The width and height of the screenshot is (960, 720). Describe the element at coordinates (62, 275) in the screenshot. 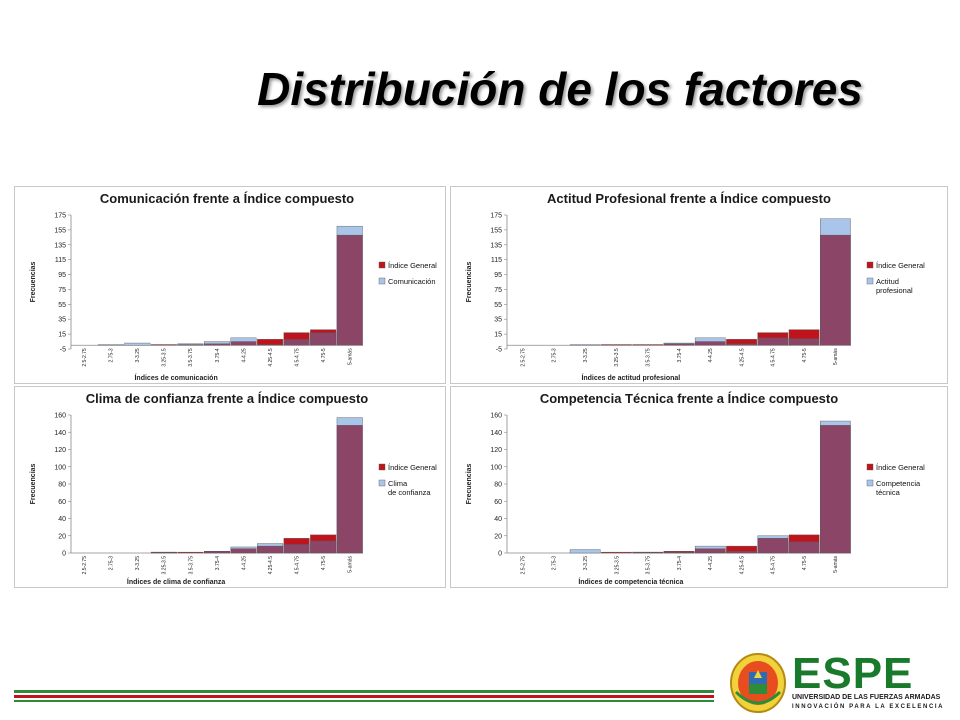

I see `y-tick-label: 95` at that location.